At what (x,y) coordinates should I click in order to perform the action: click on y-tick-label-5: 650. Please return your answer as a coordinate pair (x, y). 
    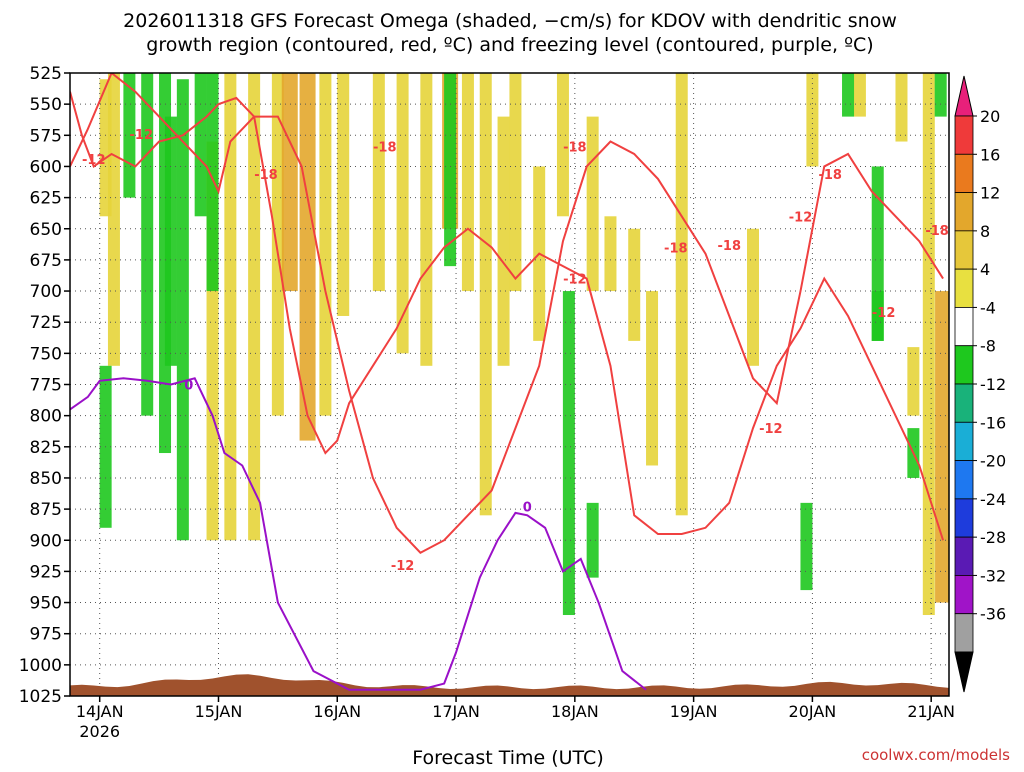
    Looking at the image, I should click on (46, 230).